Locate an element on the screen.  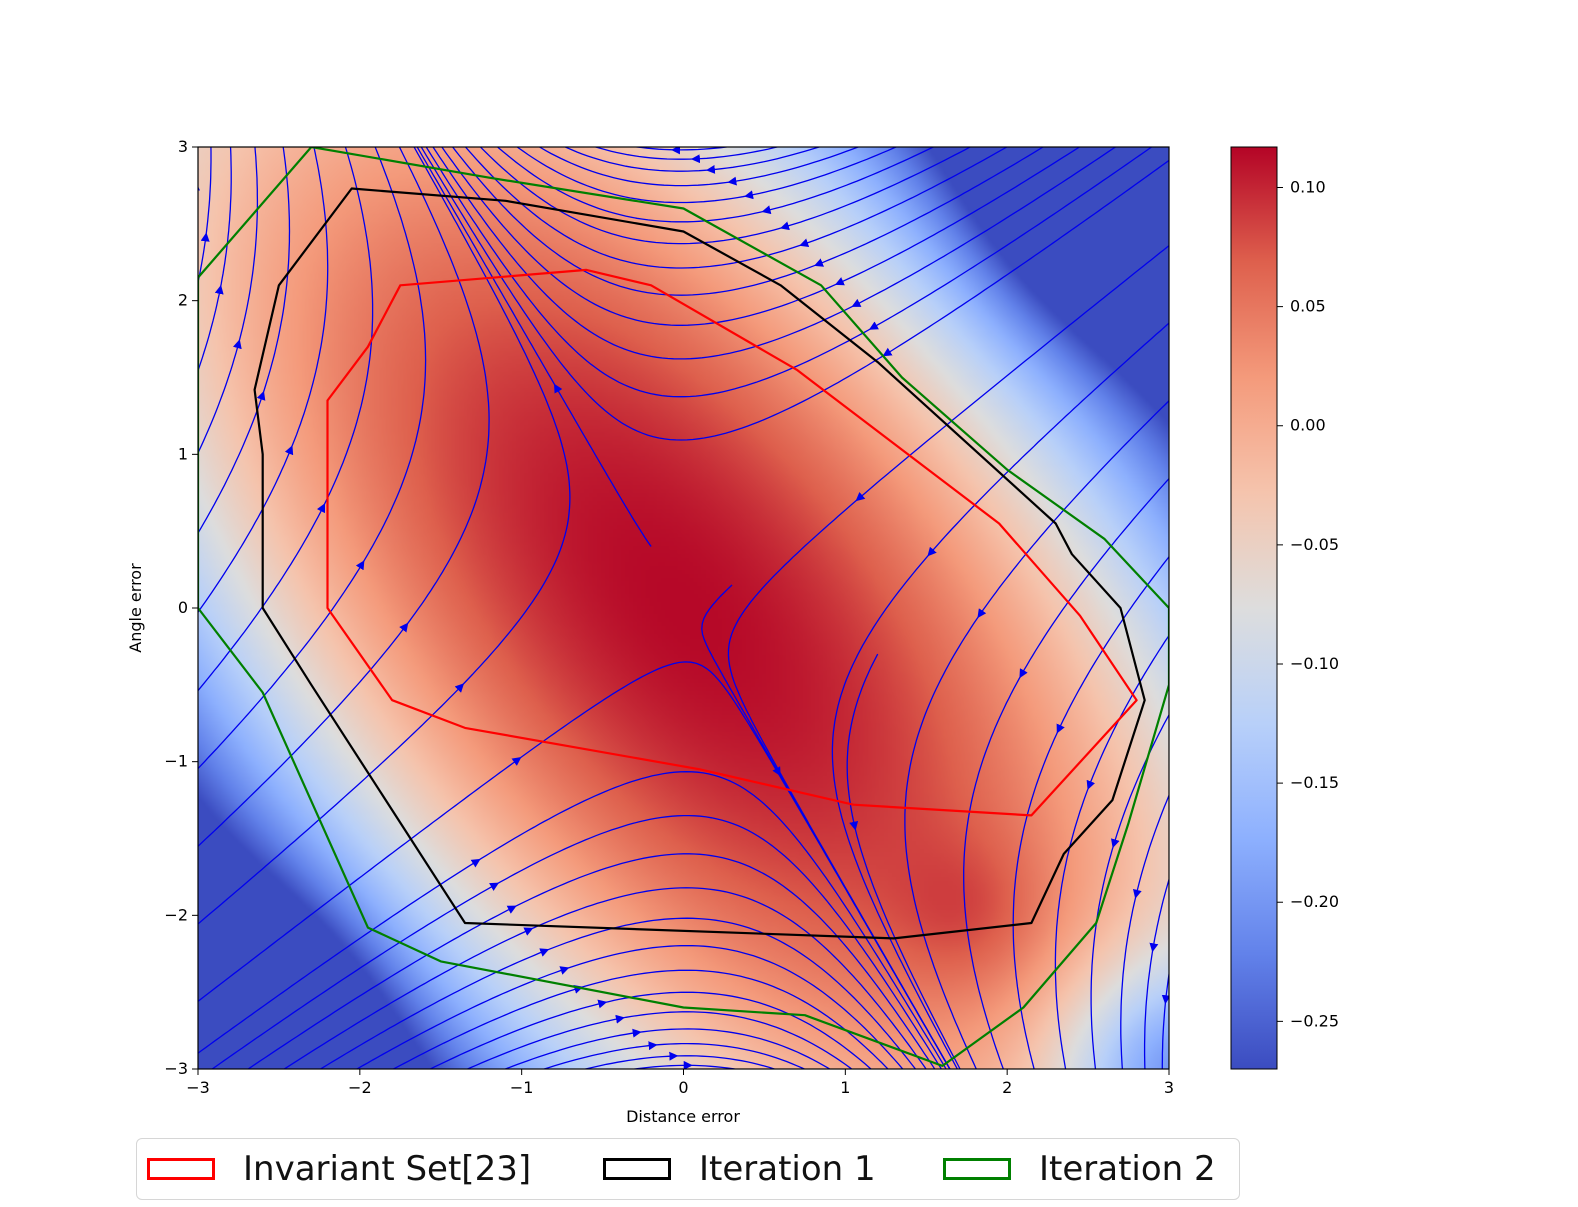
colorbar-tick-label: −0.20 is located at coordinates (1314, 901).